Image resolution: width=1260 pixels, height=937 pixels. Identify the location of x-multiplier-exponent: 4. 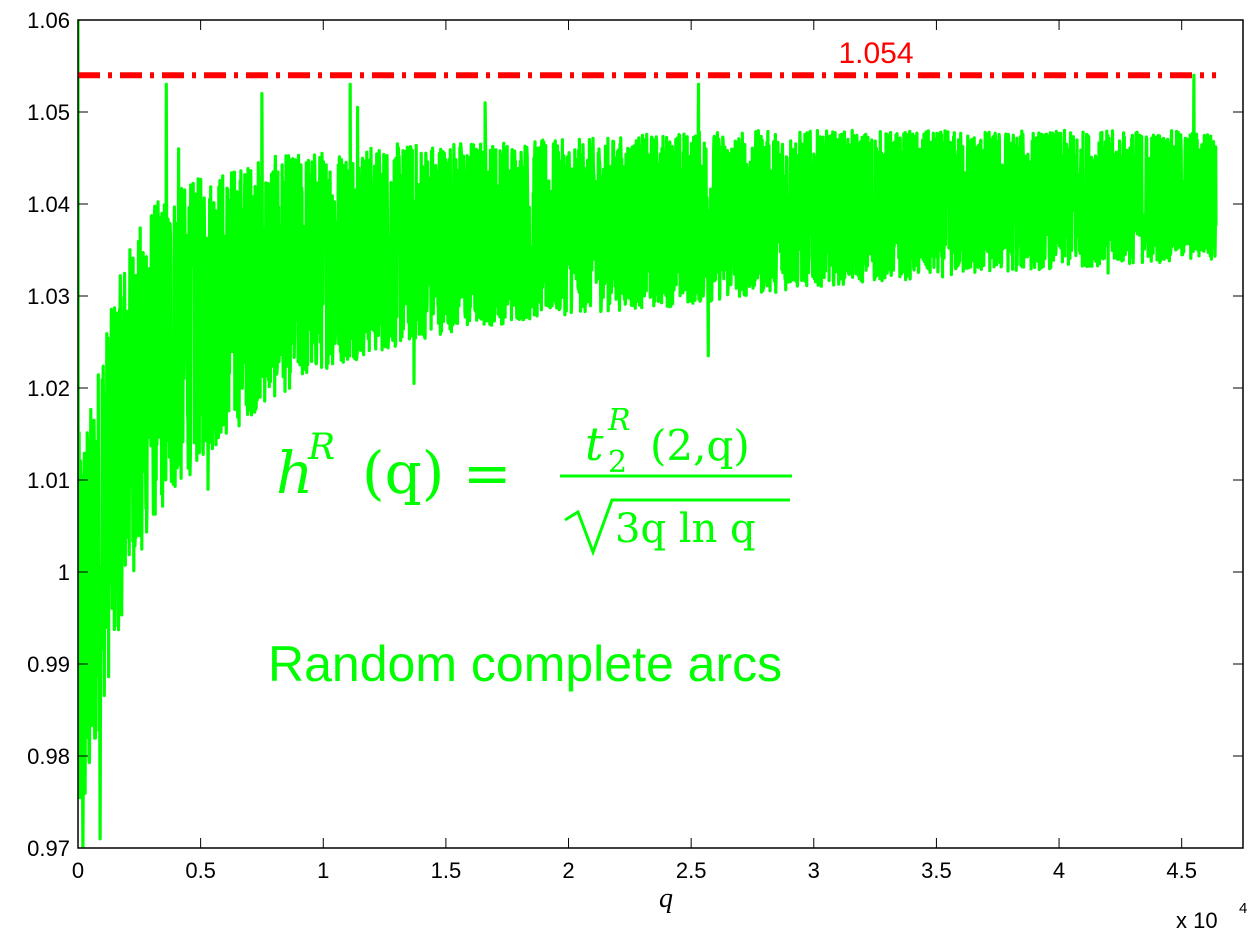
(1243, 908).